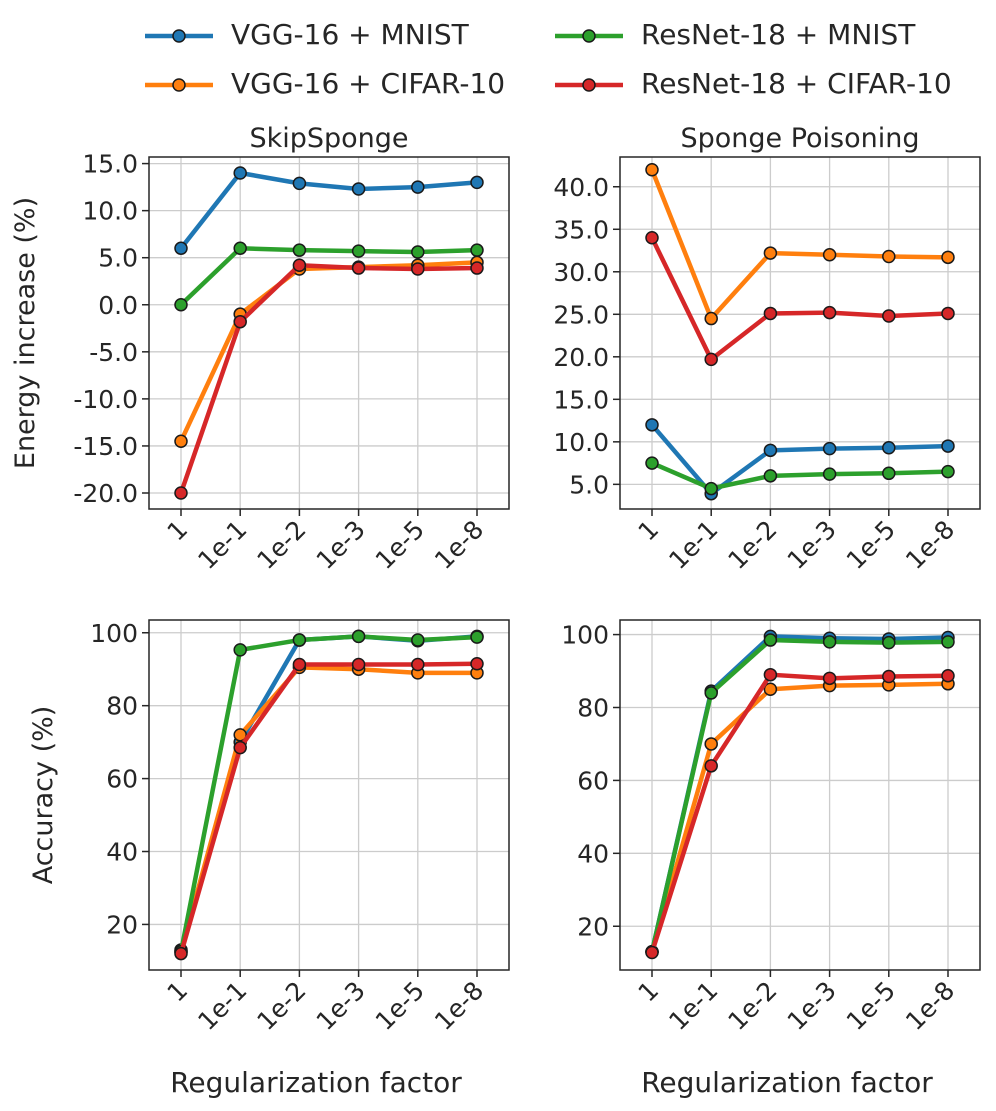 This screenshot has height=1111, width=996. What do you see at coordinates (122, 924) in the screenshot?
I see `y-tick-label: 20` at bounding box center [122, 924].